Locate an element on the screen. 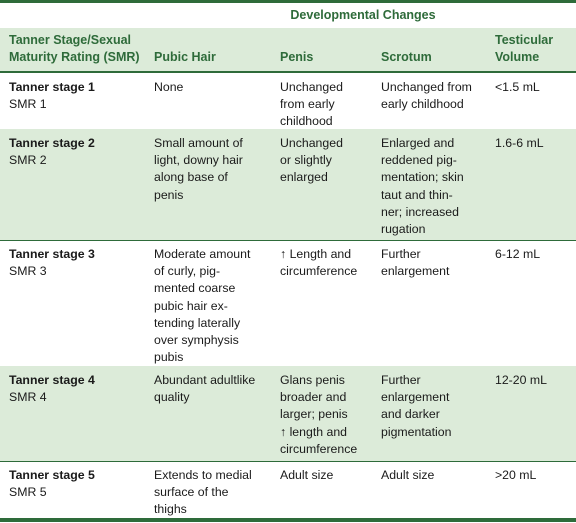  stage-name: Tanner stage 3 is located at coordinates (52, 254).